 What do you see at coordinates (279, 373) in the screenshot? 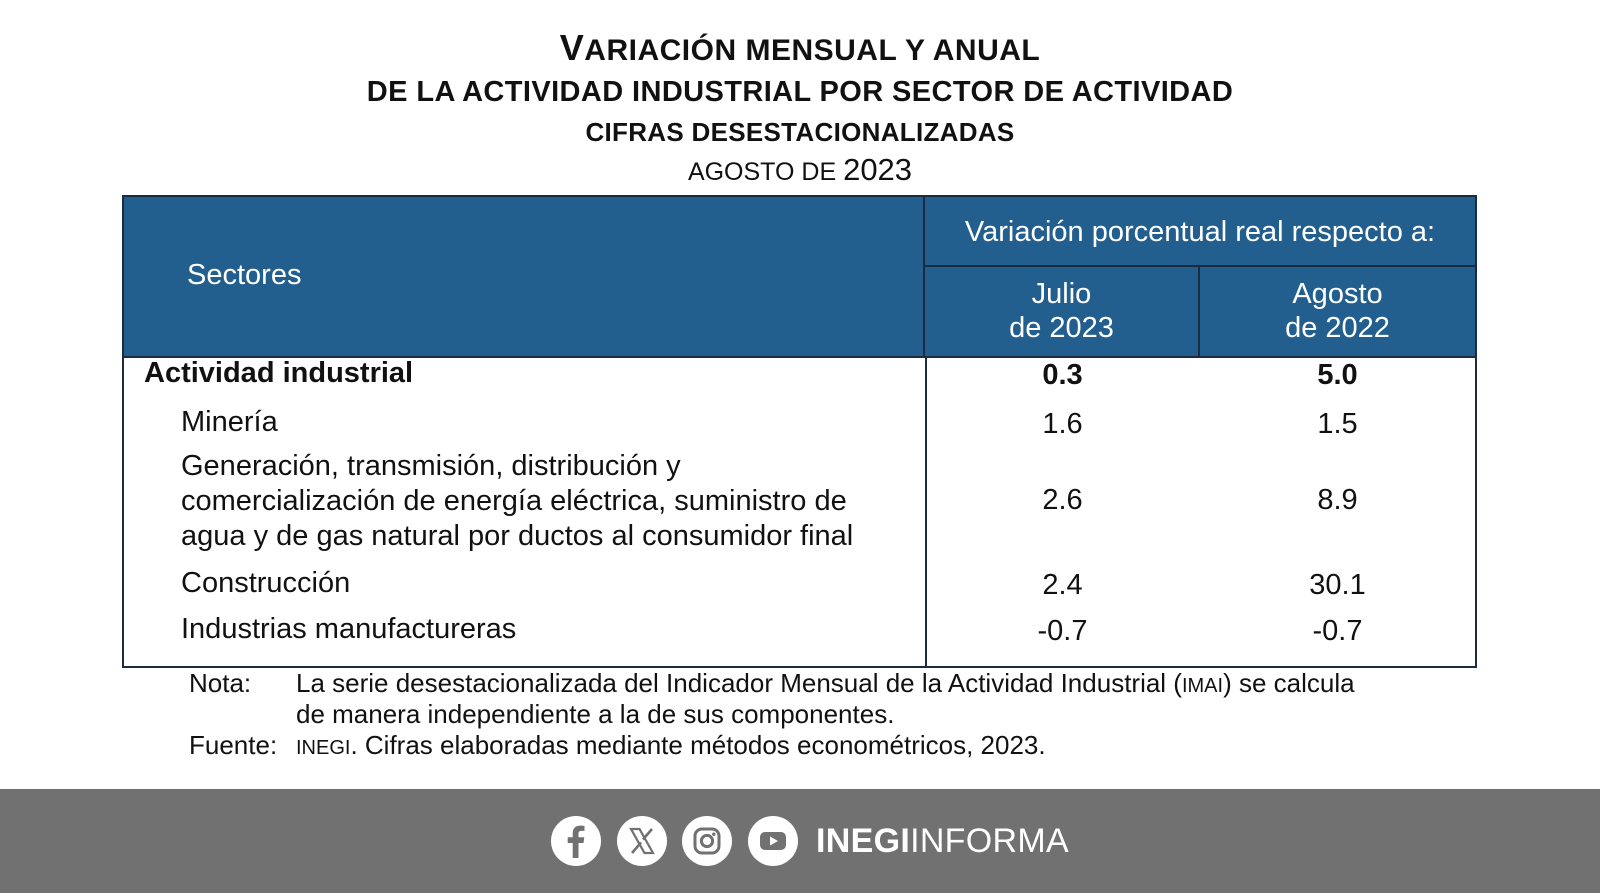
I see `row-label: Actividad industrial` at bounding box center [279, 373].